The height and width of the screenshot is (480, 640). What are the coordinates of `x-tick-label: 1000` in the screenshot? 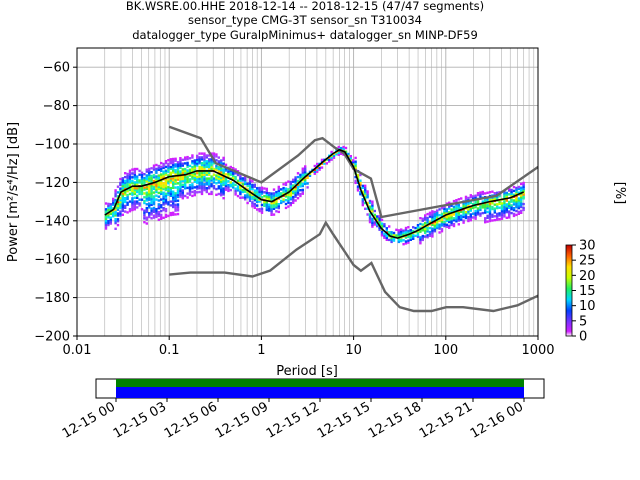 It's located at (537, 350).